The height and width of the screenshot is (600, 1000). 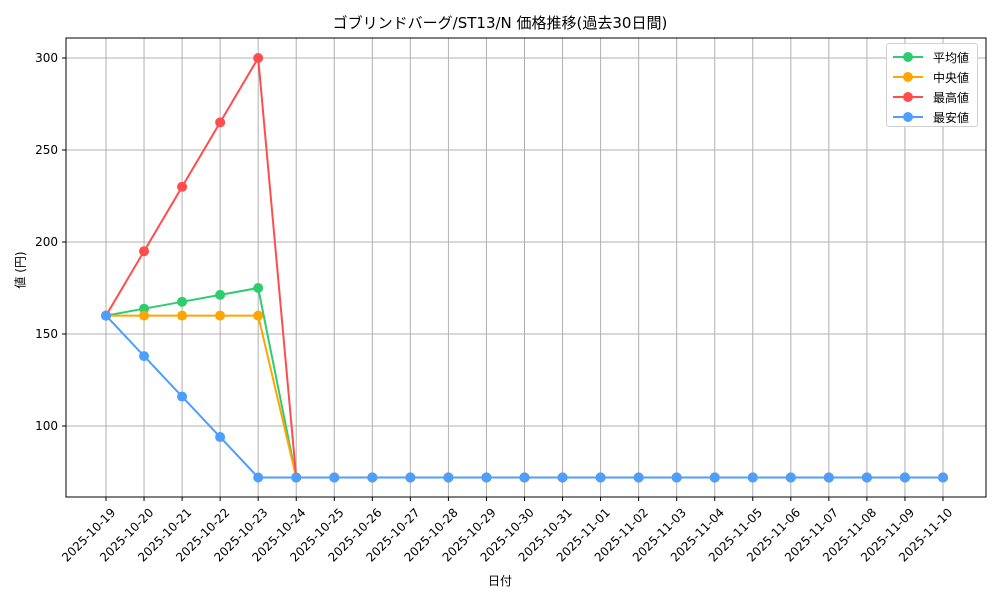 I want to click on chart-title: ゴブリンドバーグ/ST13/N 価格推移(過去30日間), so click(x=500, y=23).